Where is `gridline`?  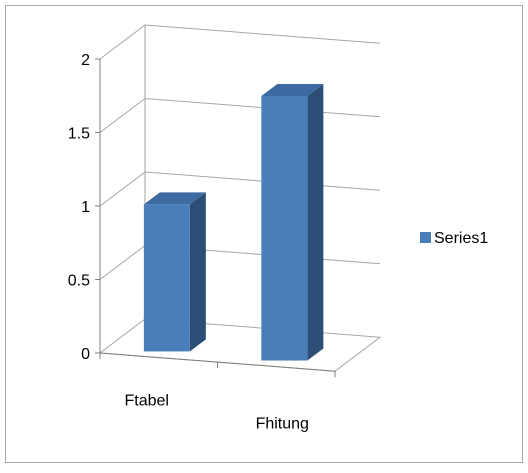
gridline is located at coordinates (240, 42).